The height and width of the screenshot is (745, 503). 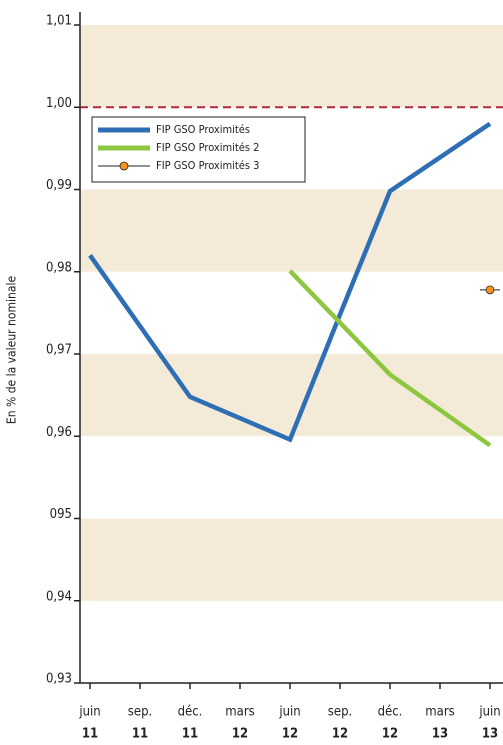 I want to click on y-tick-label: 0,93, so click(x=59, y=679).